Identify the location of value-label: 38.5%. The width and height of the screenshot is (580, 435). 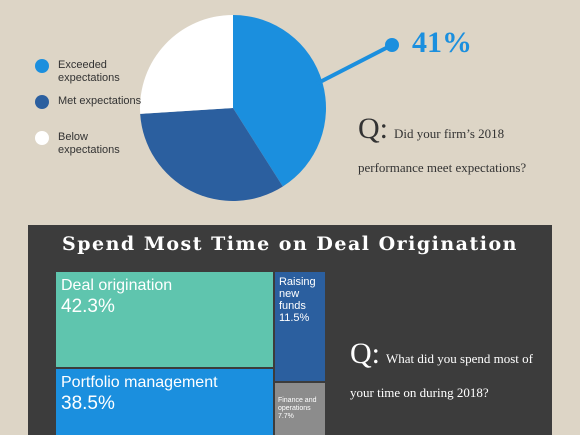
(88, 403).